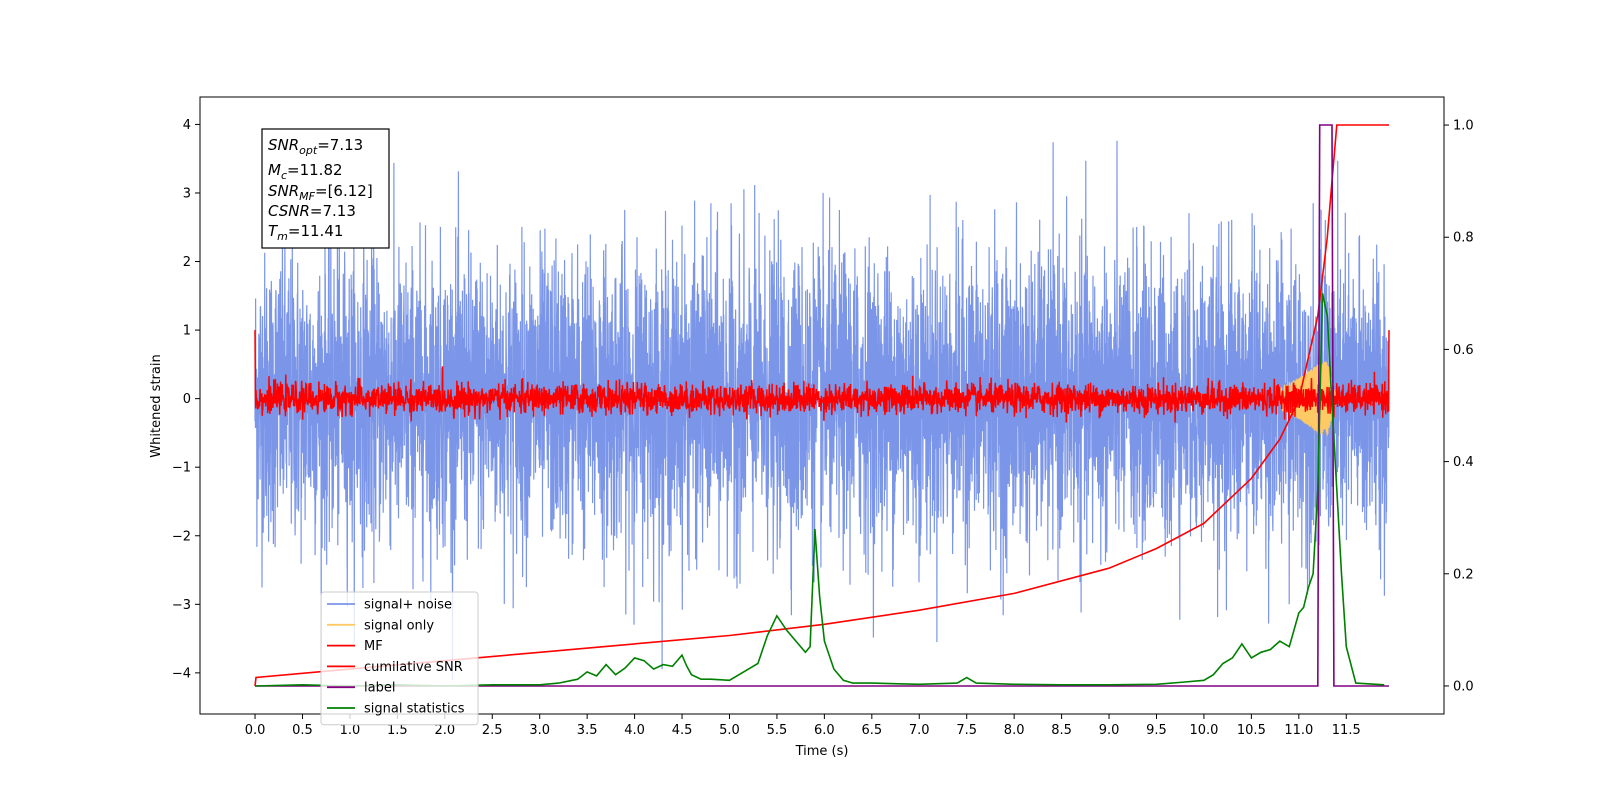  Describe the element at coordinates (1463, 574) in the screenshot. I see `y-right-tick-label: 0.2` at that location.